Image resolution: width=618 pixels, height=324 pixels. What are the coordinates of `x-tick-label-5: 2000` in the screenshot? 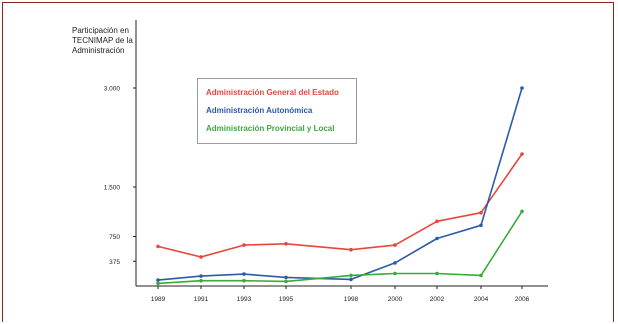 It's located at (395, 299).